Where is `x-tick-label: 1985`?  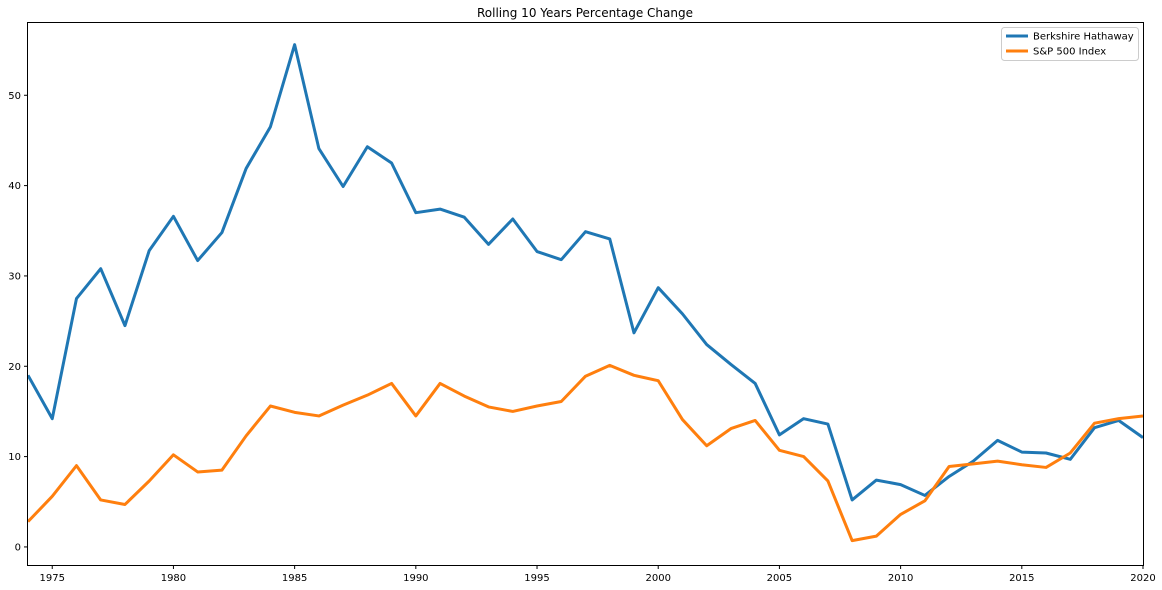 x-tick-label: 1985 is located at coordinates (294, 578).